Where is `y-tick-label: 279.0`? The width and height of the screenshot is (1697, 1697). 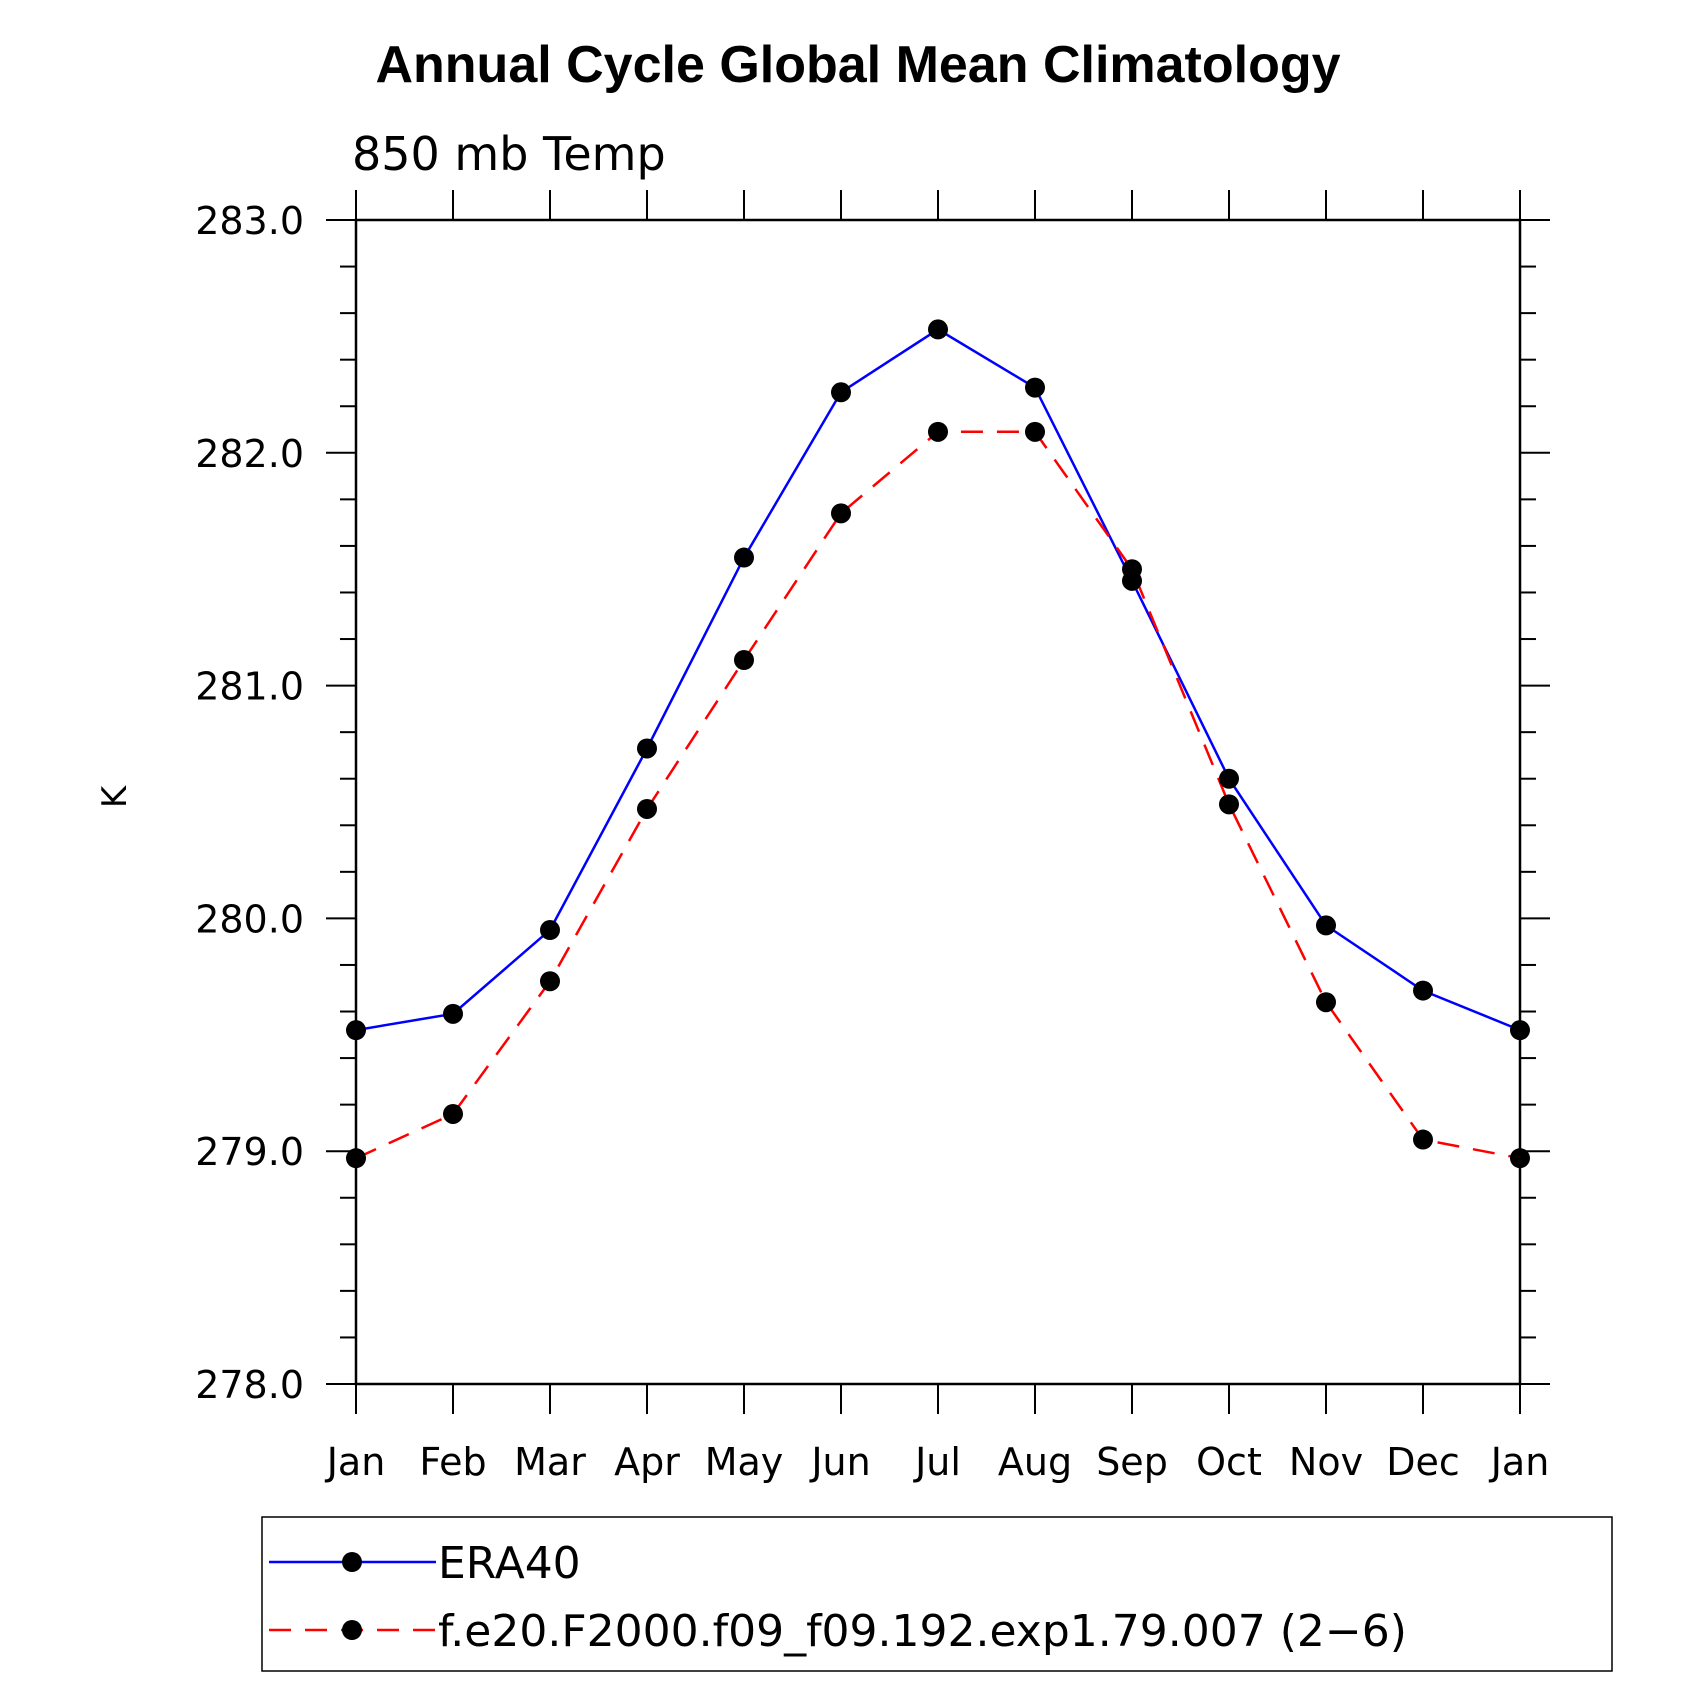 y-tick-label: 279.0 is located at coordinates (249, 1152).